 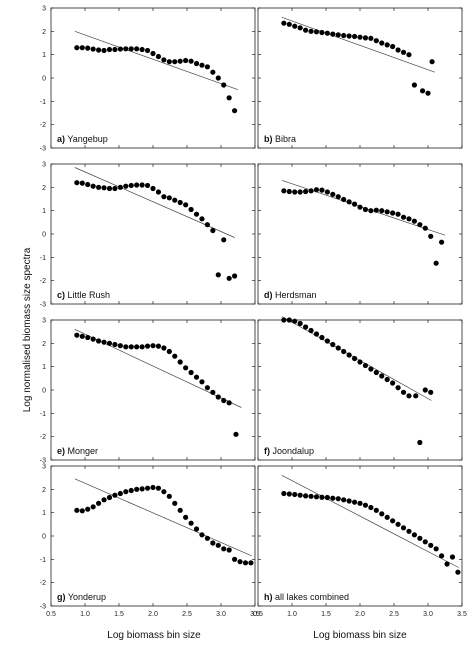 I want to click on x-axis-label-right: Log biomass bin size, so click(x=360, y=635).